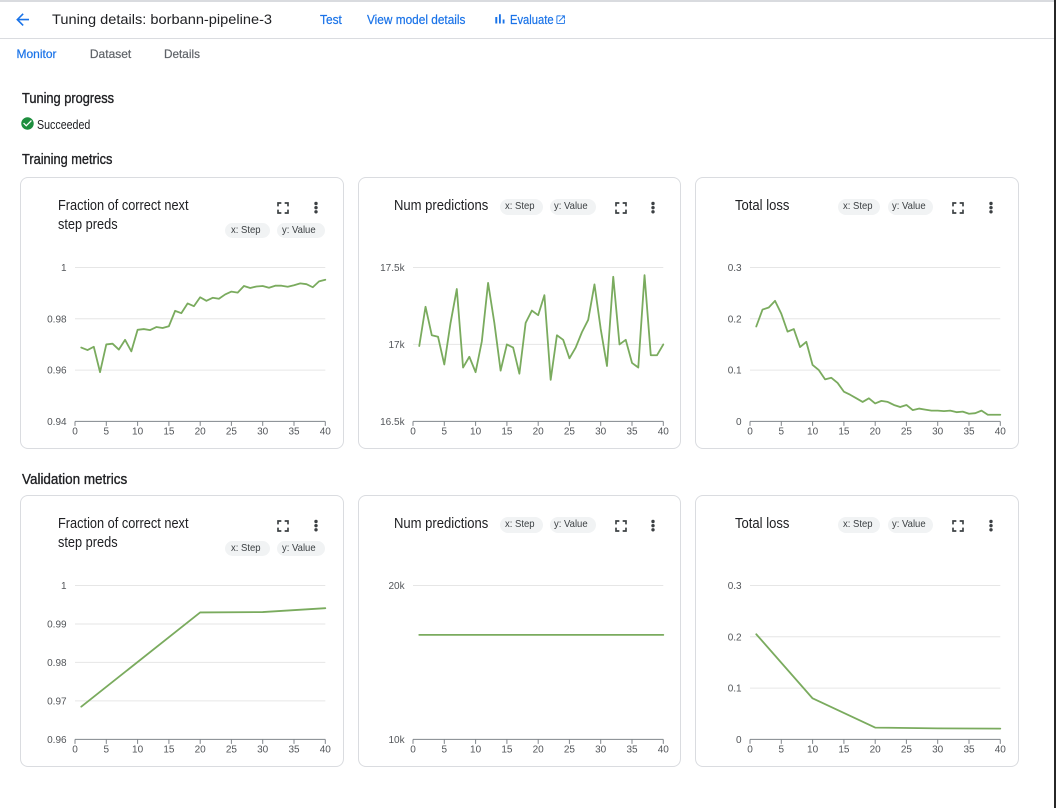 This screenshot has width=1056, height=808. What do you see at coordinates (392, 268) in the screenshot?
I see `svg-text: 17.5k` at bounding box center [392, 268].